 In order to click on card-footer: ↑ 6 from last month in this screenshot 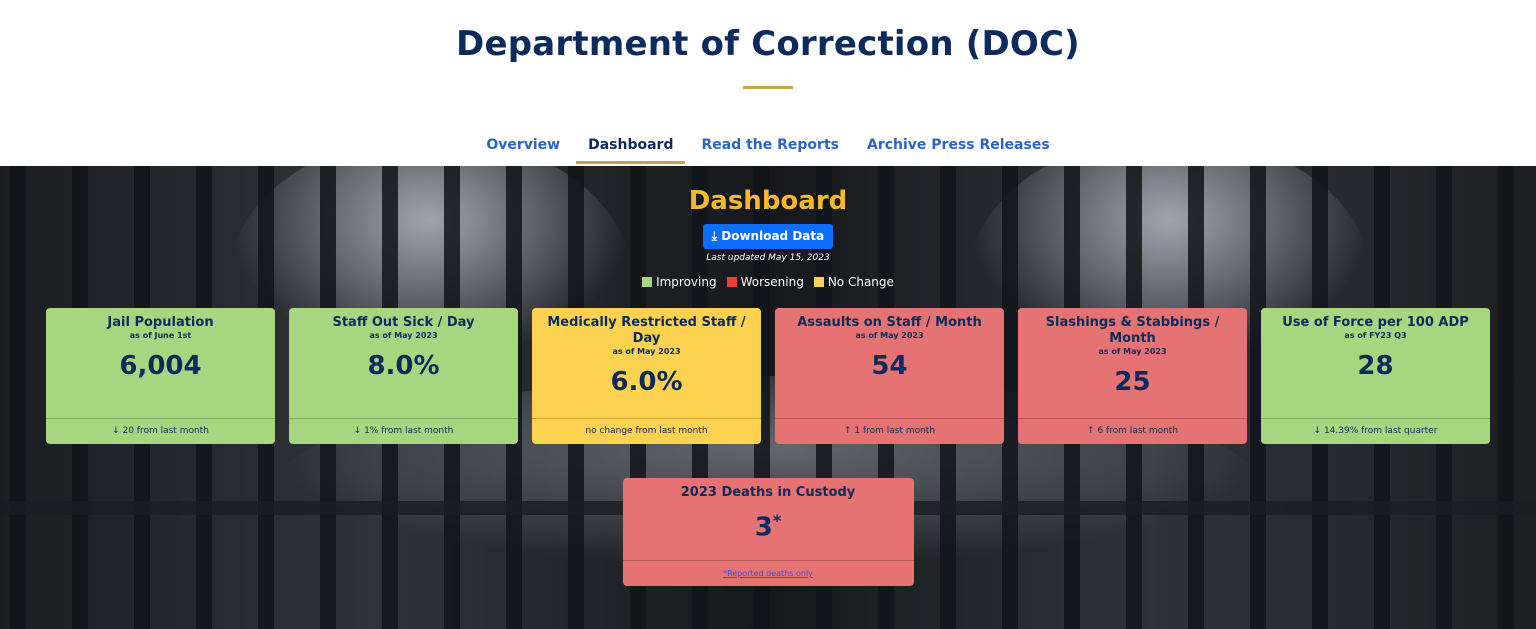, I will do `click(1132, 431)`.